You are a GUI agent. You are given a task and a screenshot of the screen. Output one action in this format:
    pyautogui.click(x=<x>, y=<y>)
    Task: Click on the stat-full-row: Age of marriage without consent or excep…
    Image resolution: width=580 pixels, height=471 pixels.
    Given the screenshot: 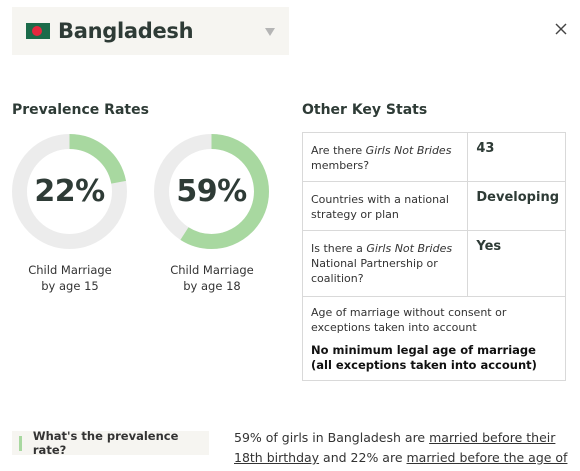 What is the action you would take?
    pyautogui.click(x=434, y=338)
    